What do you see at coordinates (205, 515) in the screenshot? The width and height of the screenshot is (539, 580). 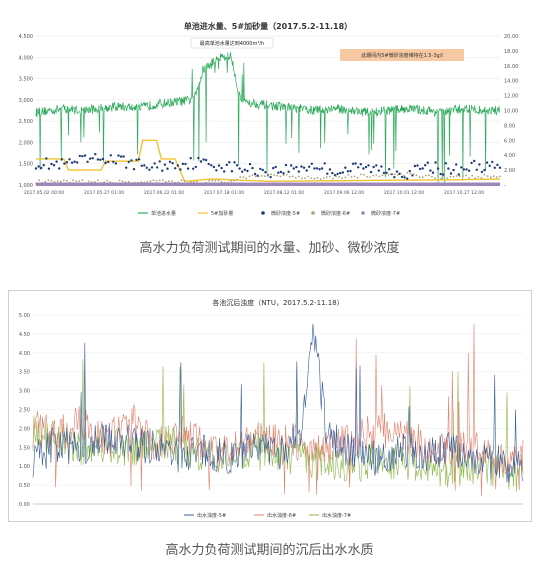 I see `legend-item: 出水浊度-5#` at bounding box center [205, 515].